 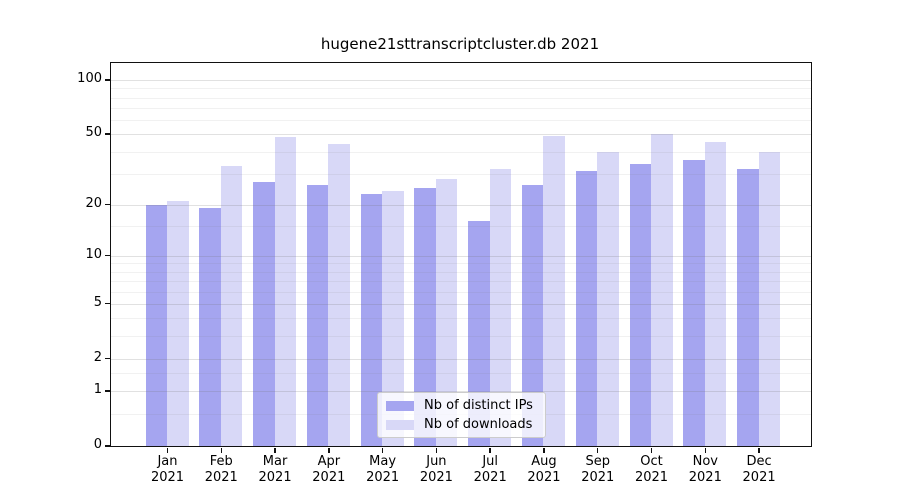 I want to click on y-tick-label: 2, so click(x=97, y=357).